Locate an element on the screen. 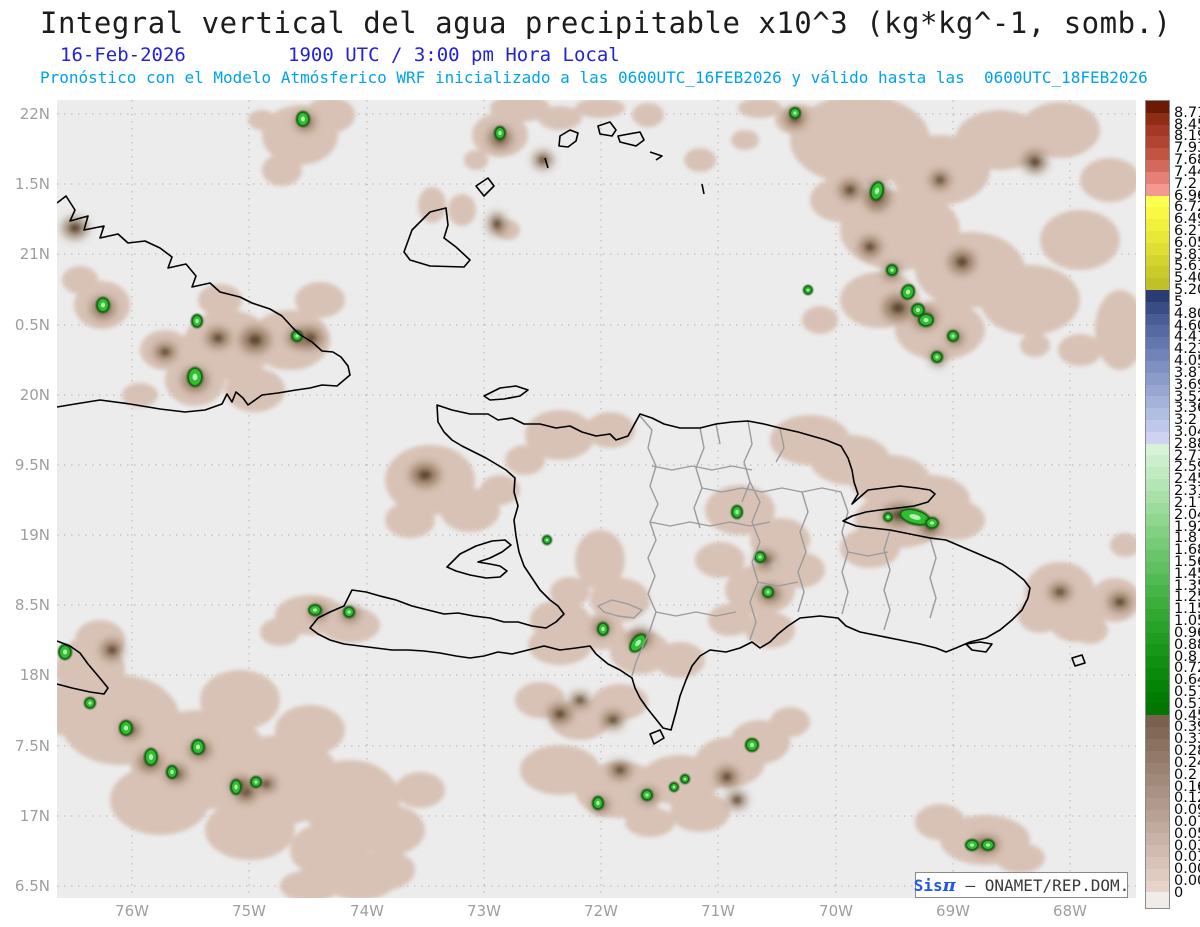  colorbar-tick-label: 0.392 is located at coordinates (1187, 727).